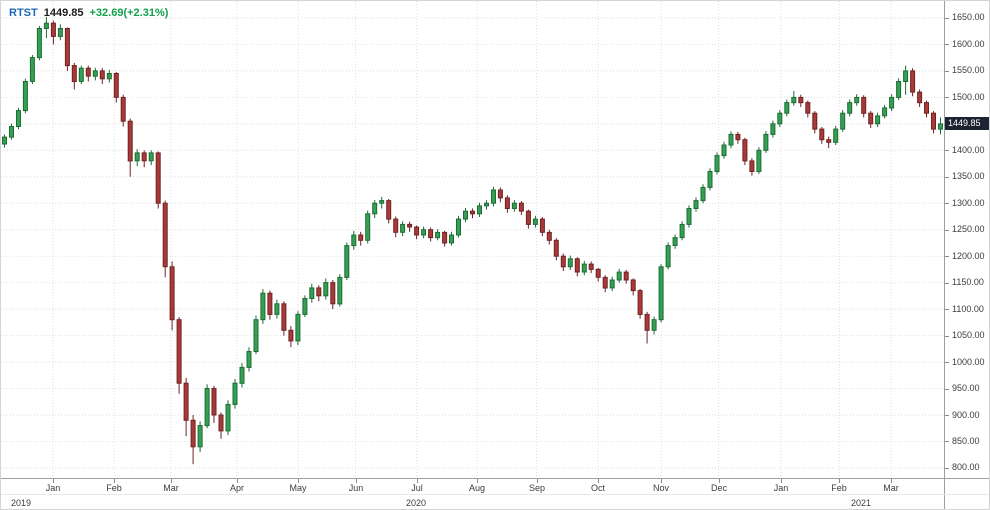 Image resolution: width=990 pixels, height=510 pixels. Describe the element at coordinates (417, 488) in the screenshot. I see `time-axis-month-label: Jul` at that location.